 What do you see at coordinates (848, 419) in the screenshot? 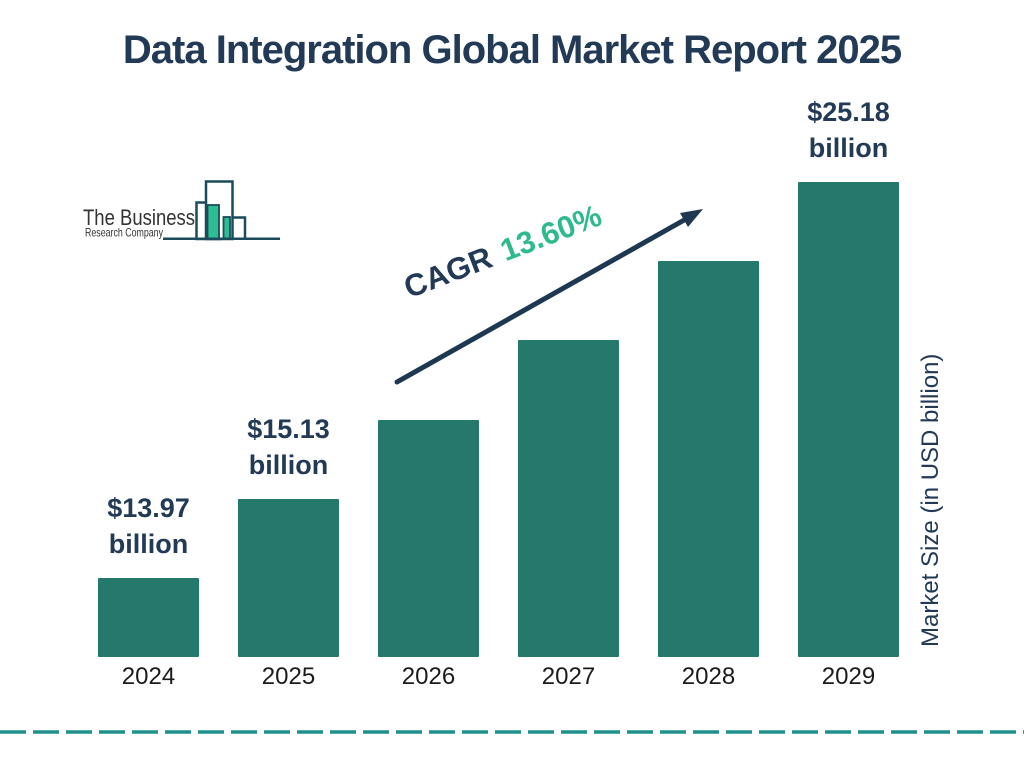
I see `bar-2029` at bounding box center [848, 419].